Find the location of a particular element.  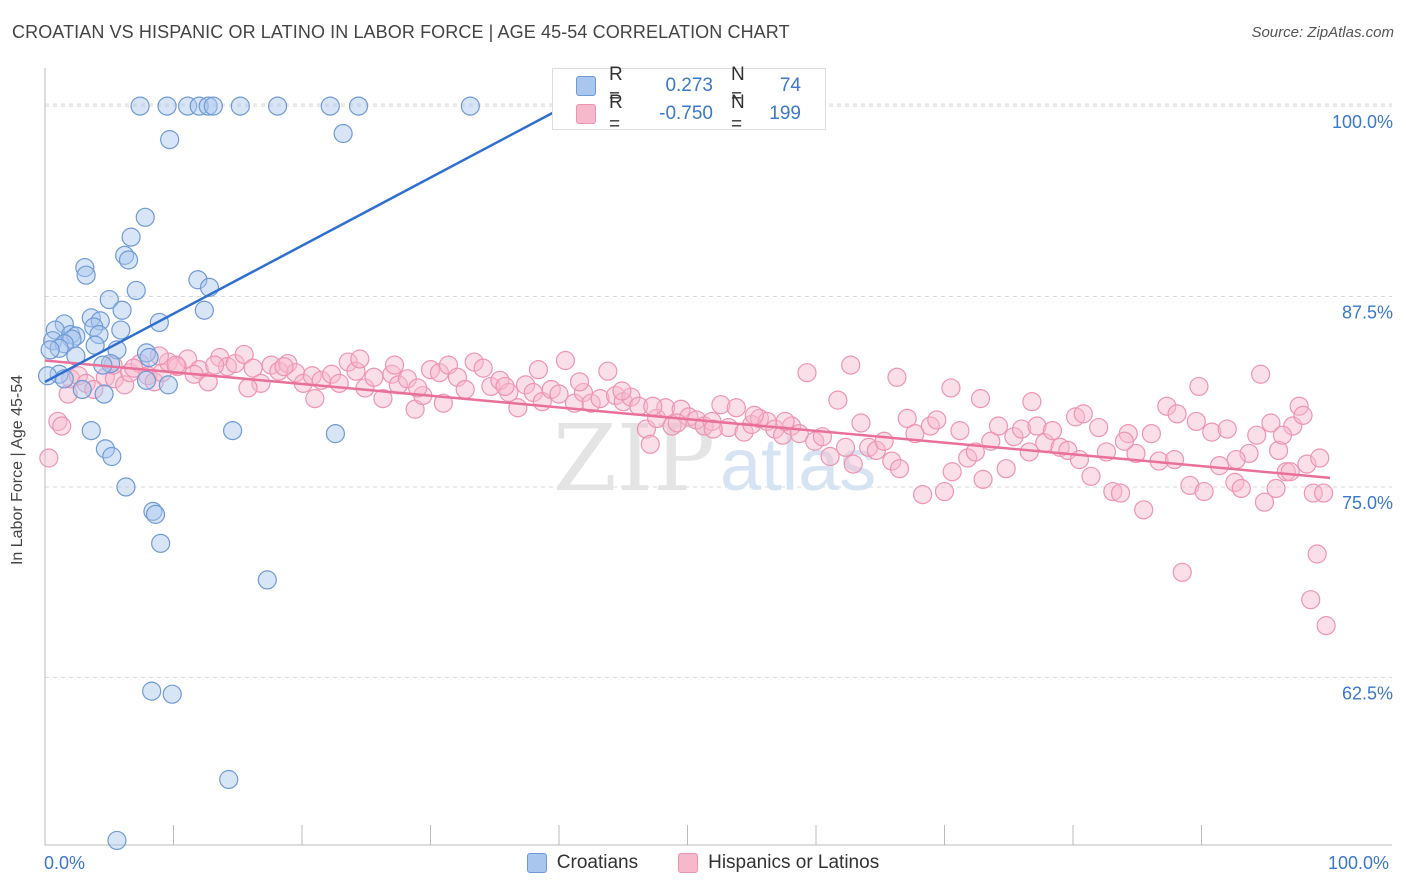

legend-swatch-blue is located at coordinates (586, 86).